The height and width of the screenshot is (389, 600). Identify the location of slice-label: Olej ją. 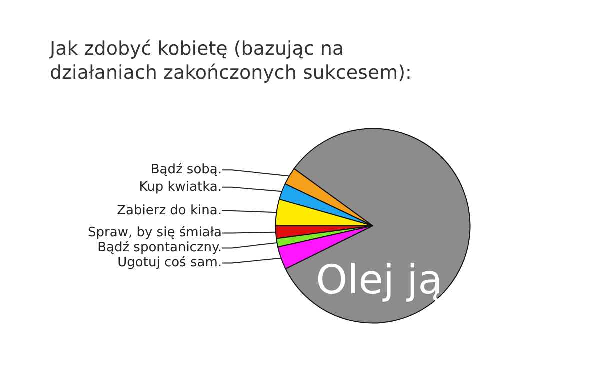
(379, 280).